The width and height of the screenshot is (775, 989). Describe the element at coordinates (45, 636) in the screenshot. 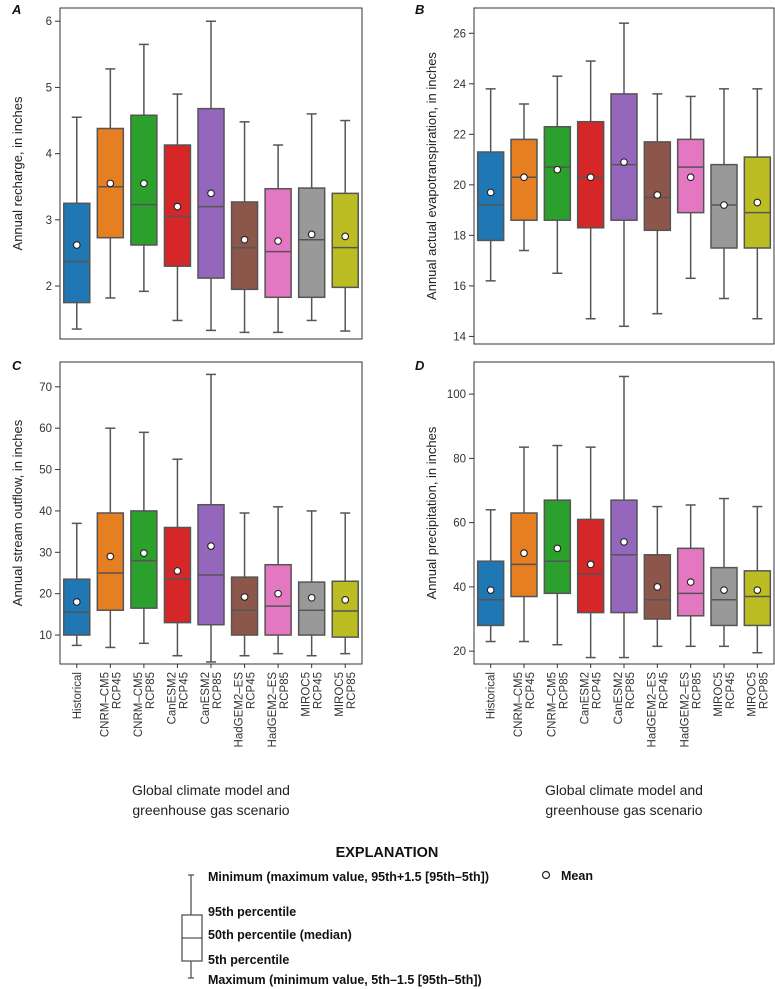

I see `panel-c-ytick-label: 10` at that location.